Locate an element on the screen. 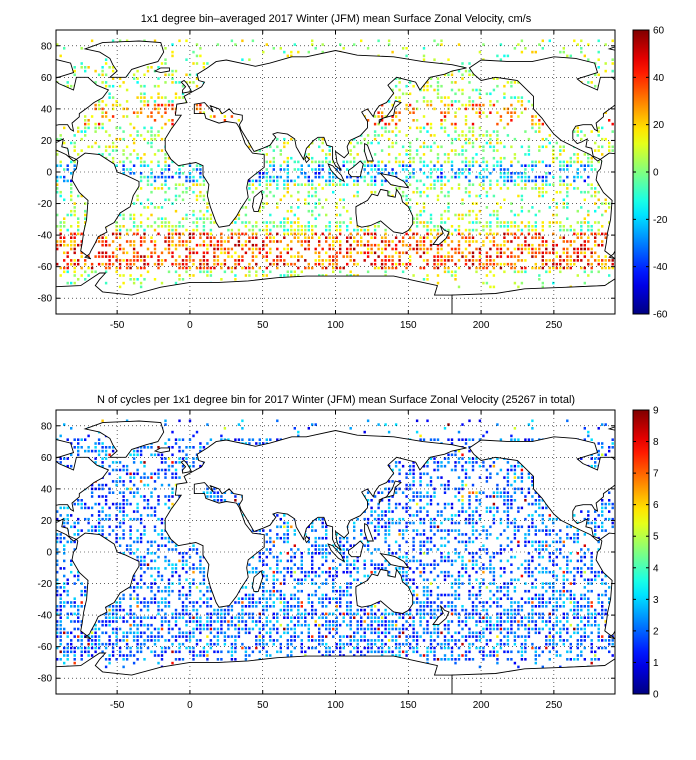 The height and width of the screenshot is (760, 696). colorbar-tick-label: 20 is located at coordinates (659, 125).